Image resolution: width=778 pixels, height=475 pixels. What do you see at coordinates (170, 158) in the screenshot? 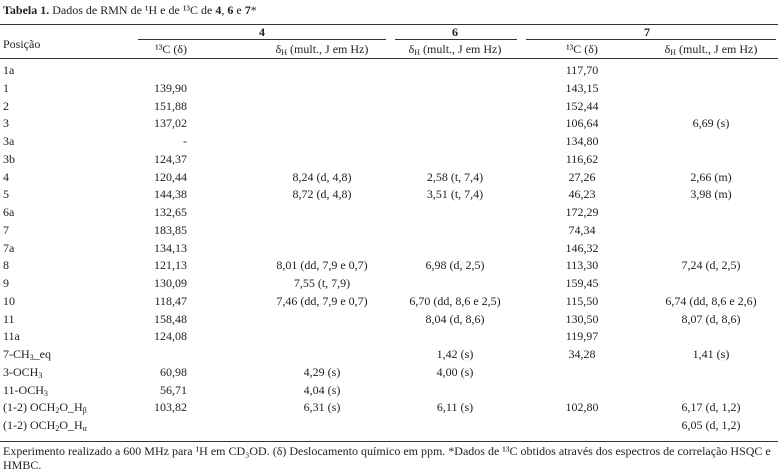
I see `cell-text: 124,37` at bounding box center [170, 158].